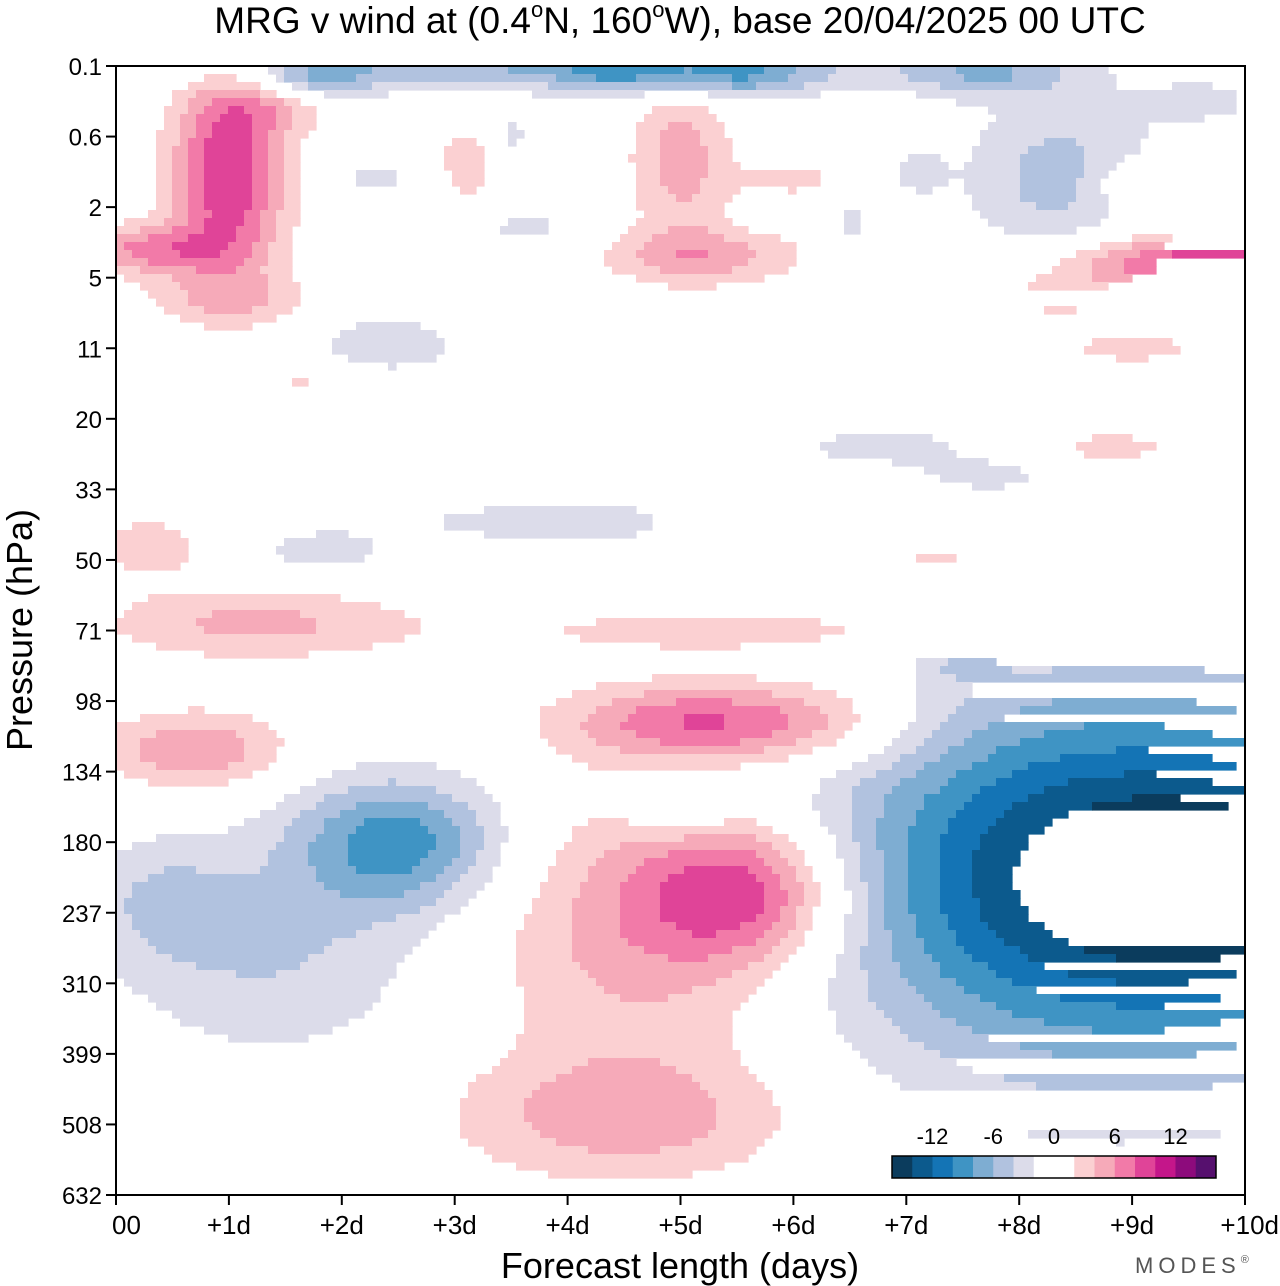 This screenshot has height=1286, width=1280. I want to click on y-tick-label: 50, so click(88, 561).